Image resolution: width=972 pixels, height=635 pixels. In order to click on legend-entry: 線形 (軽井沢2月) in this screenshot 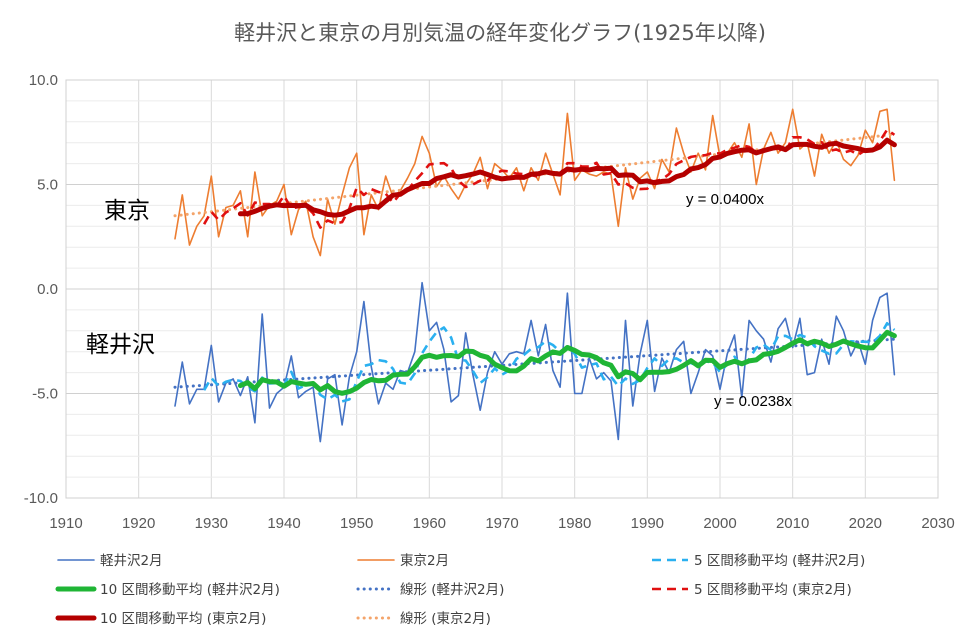, I will do `click(452, 590)`.